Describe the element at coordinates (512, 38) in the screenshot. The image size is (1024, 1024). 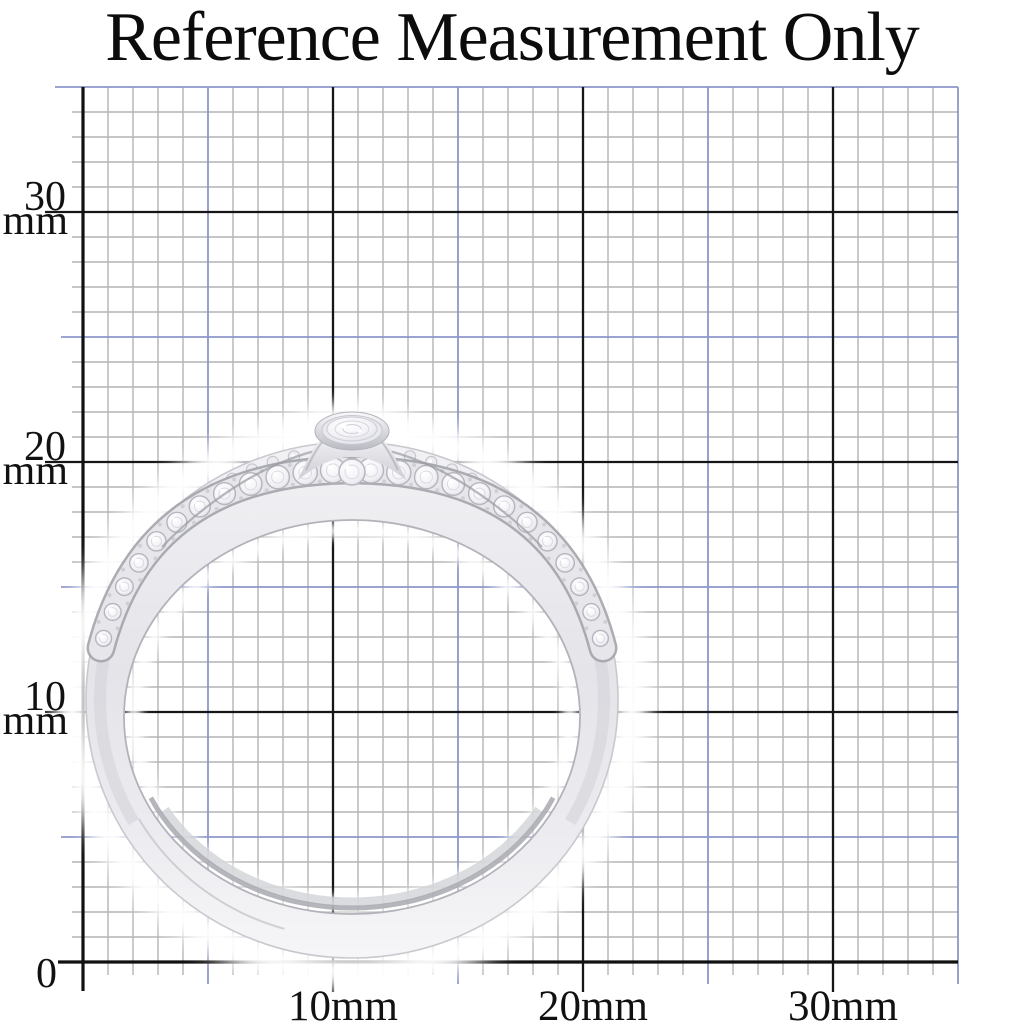
I see `page-title: Reference Measurement Only` at that location.